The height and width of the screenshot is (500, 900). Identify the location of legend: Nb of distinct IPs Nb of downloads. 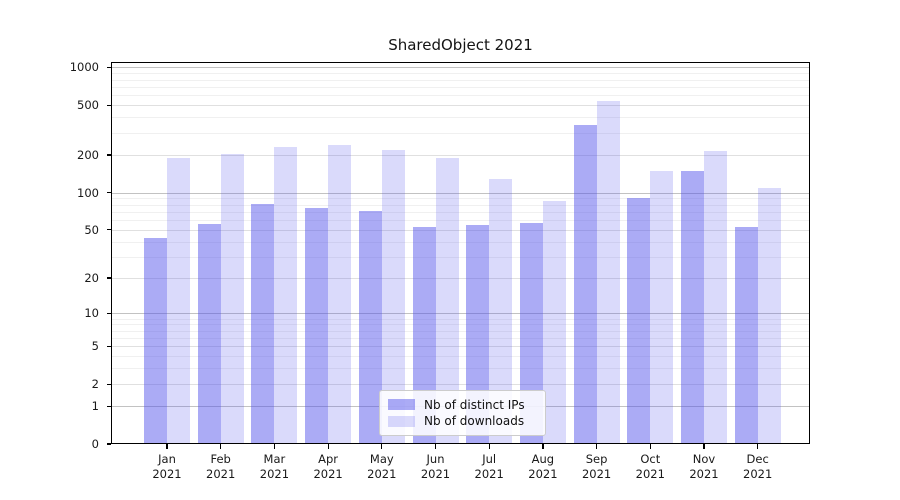
(462, 413).